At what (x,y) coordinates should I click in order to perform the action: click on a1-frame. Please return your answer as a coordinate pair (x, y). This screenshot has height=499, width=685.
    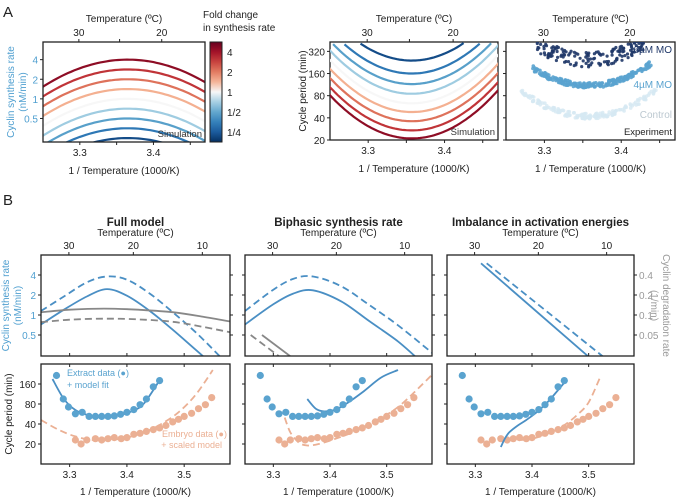
    Looking at the image, I should click on (124, 92).